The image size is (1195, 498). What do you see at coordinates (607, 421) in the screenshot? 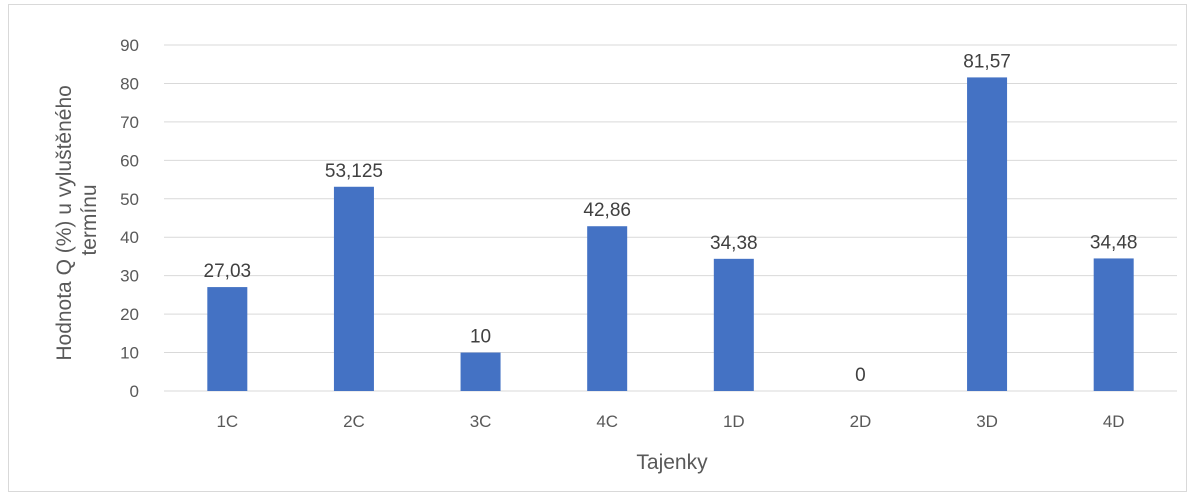
I see `x-tick-label-4C: 4C` at bounding box center [607, 421].